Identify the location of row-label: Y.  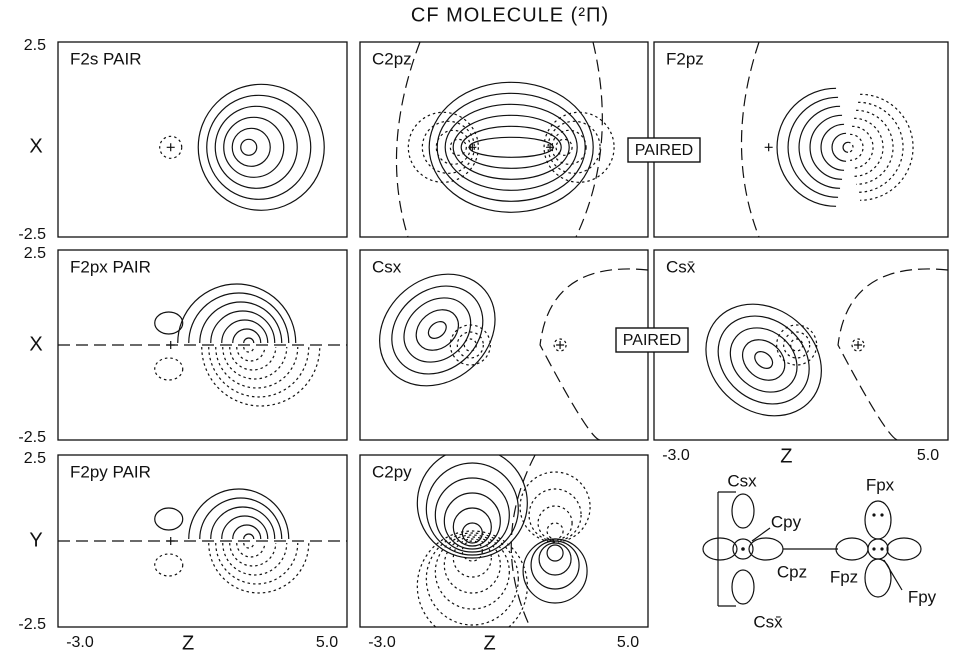
(35, 540).